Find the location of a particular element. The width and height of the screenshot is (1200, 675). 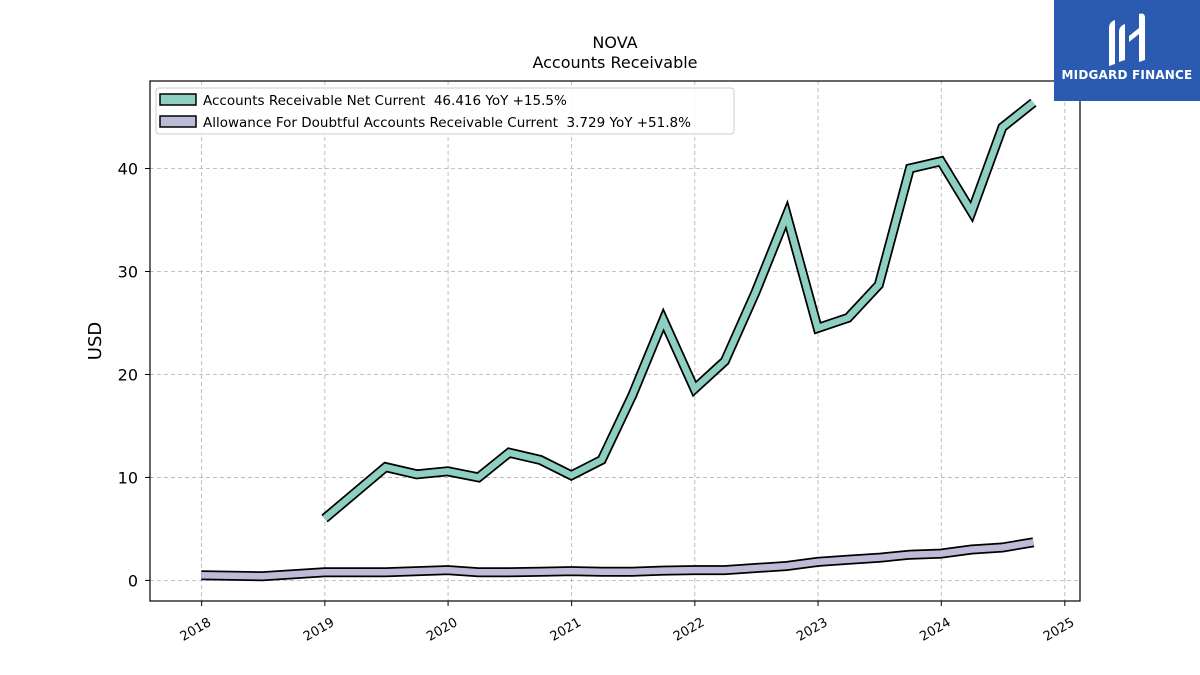

midgard-logo-icon is located at coordinates (1127, 39).